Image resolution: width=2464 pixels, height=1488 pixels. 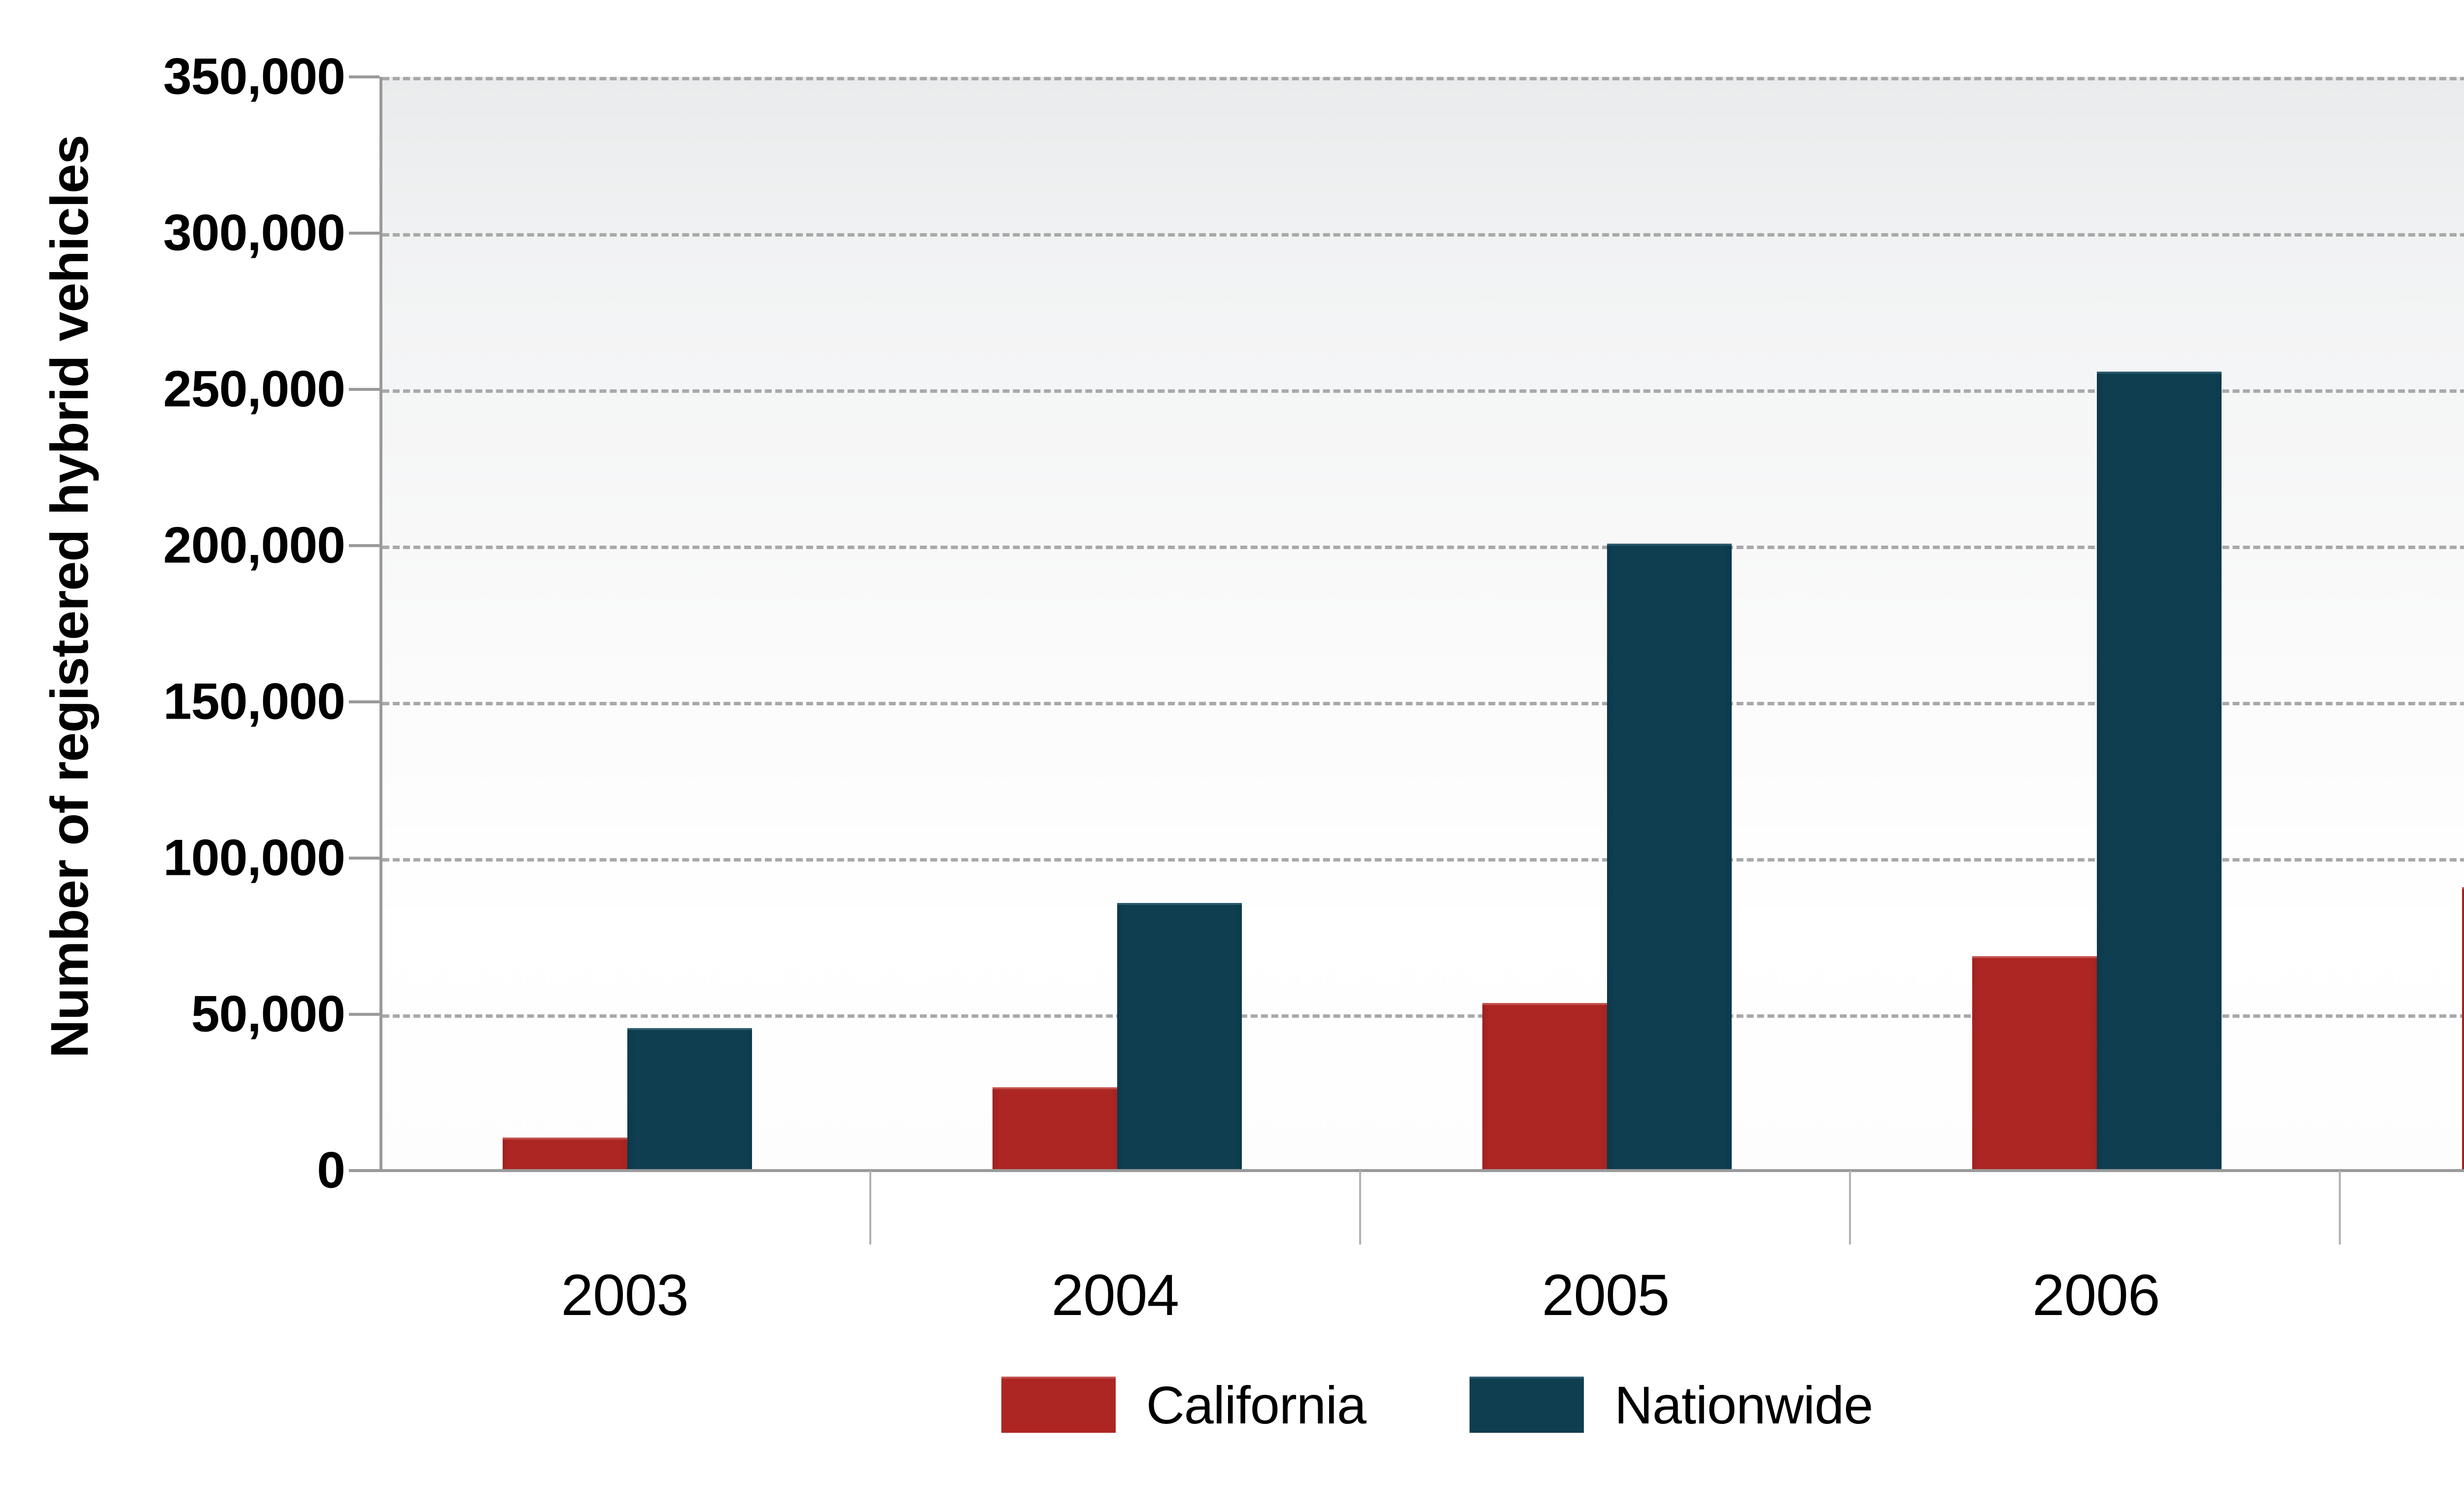 I want to click on x-axis-tick-label-2006: 2006, so click(x=2096, y=1295).